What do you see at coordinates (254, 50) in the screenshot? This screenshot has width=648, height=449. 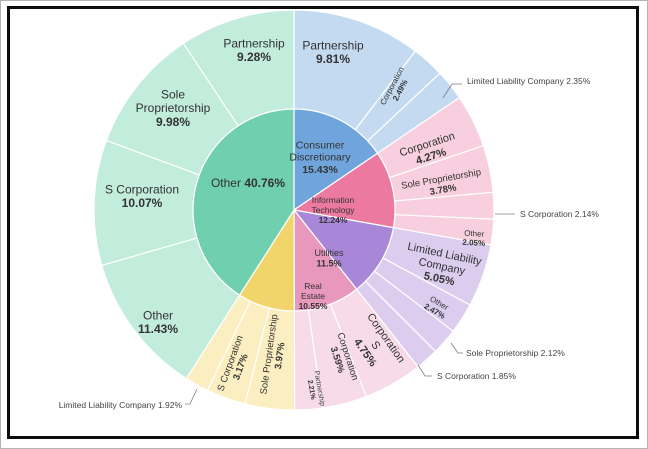 I see `outer-label-partnership-16: Partnership 9.28%` at bounding box center [254, 50].